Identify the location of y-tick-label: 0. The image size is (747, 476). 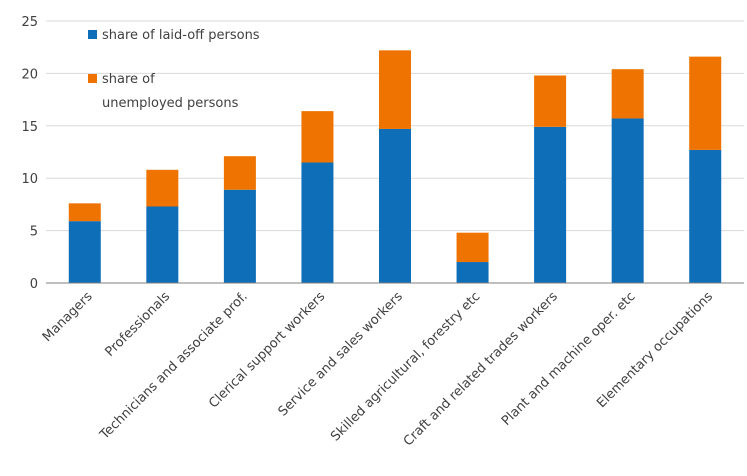
(34, 284).